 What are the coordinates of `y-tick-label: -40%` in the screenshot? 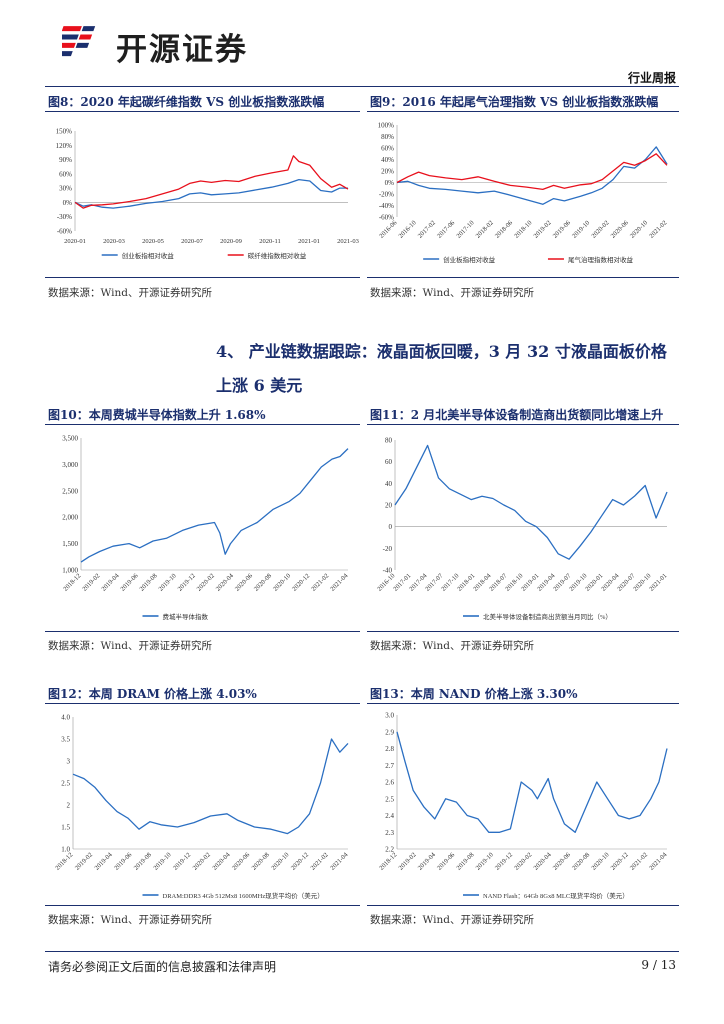 It's located at (386, 206).